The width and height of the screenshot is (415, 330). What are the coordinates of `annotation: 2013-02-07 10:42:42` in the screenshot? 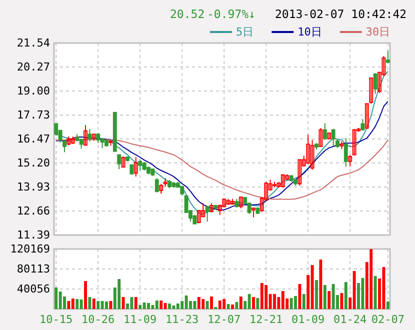 It's located at (341, 14).